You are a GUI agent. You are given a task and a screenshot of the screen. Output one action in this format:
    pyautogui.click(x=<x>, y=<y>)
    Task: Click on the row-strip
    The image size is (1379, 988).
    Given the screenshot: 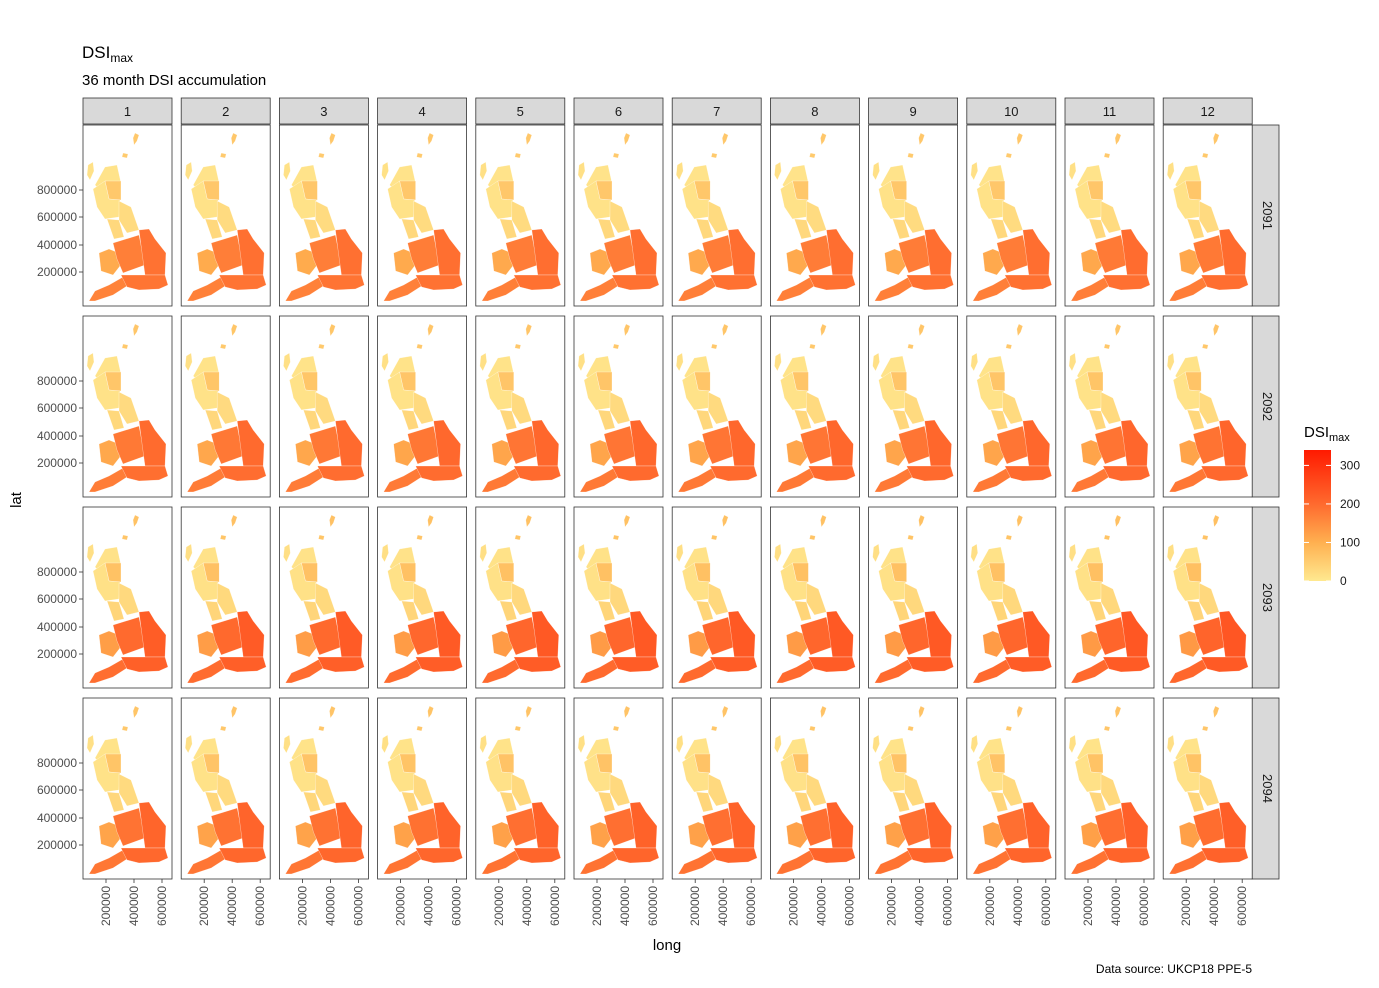 What is the action you would take?
    pyautogui.click(x=1265, y=215)
    